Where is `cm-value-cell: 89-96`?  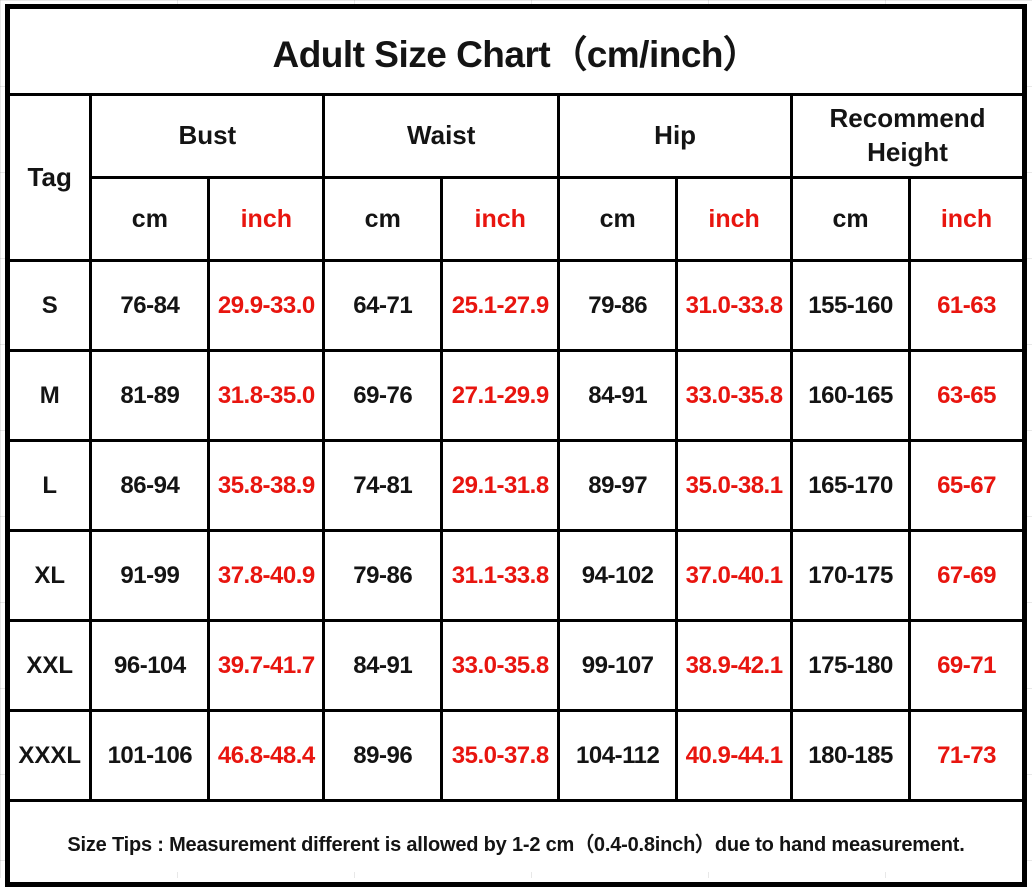 cm-value-cell: 89-96 is located at coordinates (383, 755).